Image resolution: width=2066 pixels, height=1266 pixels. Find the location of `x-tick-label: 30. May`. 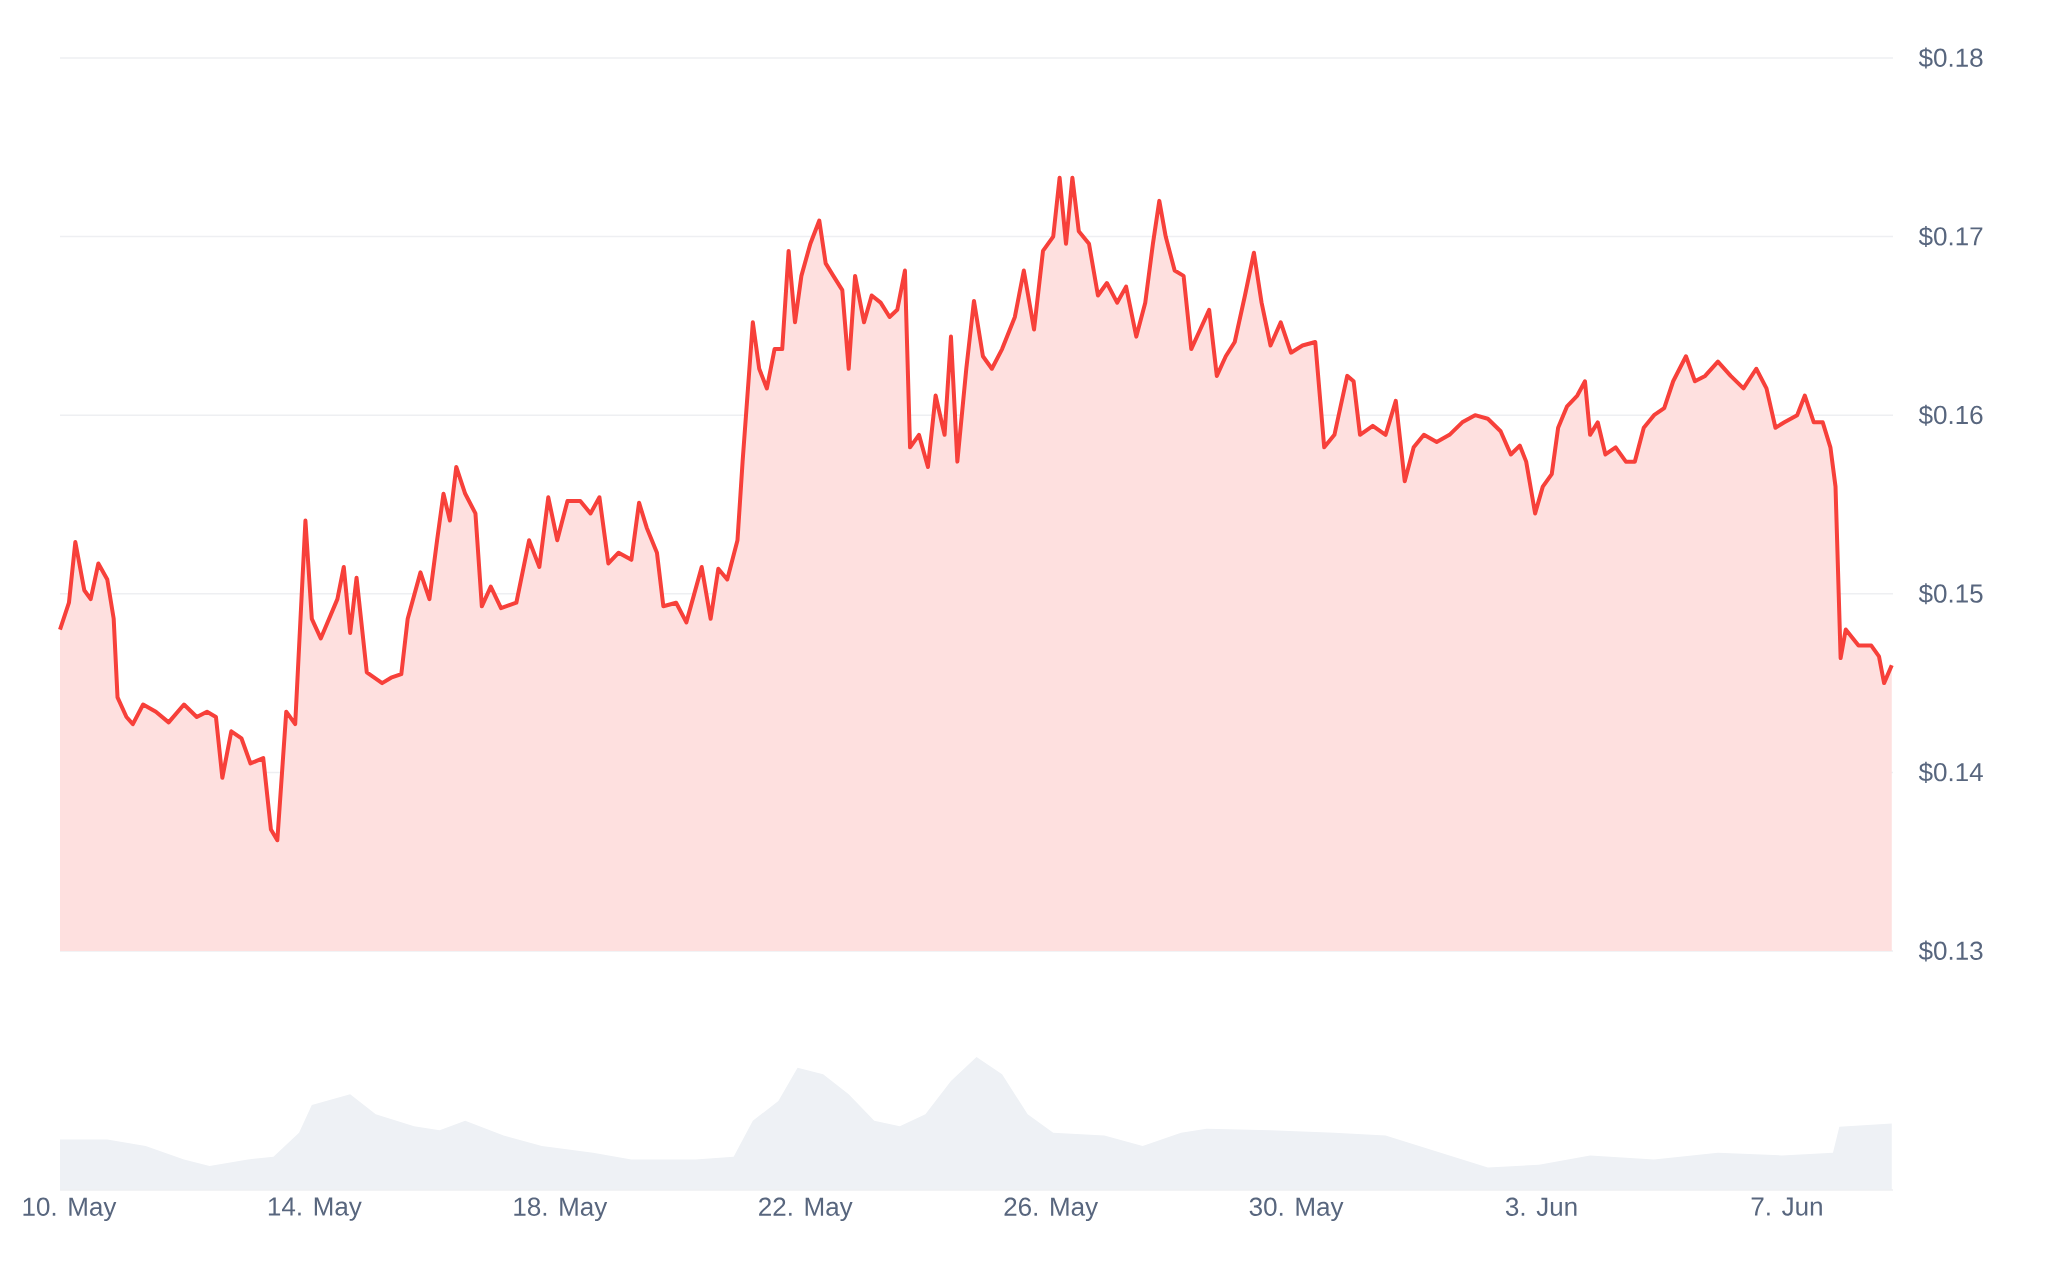

x-tick-label: 30. May is located at coordinates (1296, 1209).